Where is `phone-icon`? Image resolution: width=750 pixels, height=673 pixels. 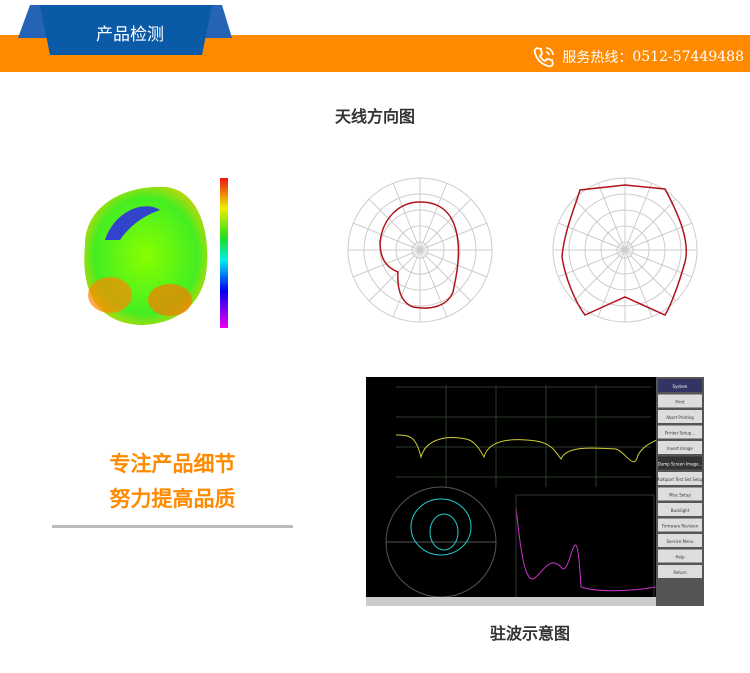
phone-icon is located at coordinates (544, 57).